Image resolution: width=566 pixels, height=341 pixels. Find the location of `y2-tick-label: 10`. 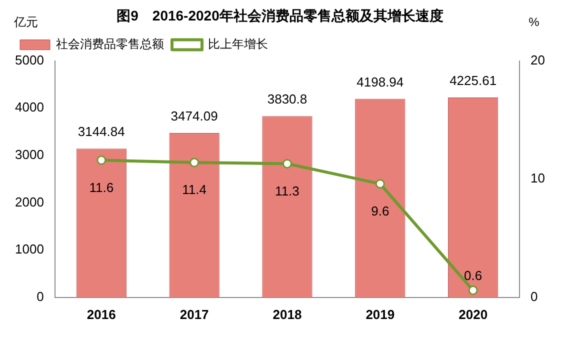

y2-tick-label: 10 is located at coordinates (538, 178).